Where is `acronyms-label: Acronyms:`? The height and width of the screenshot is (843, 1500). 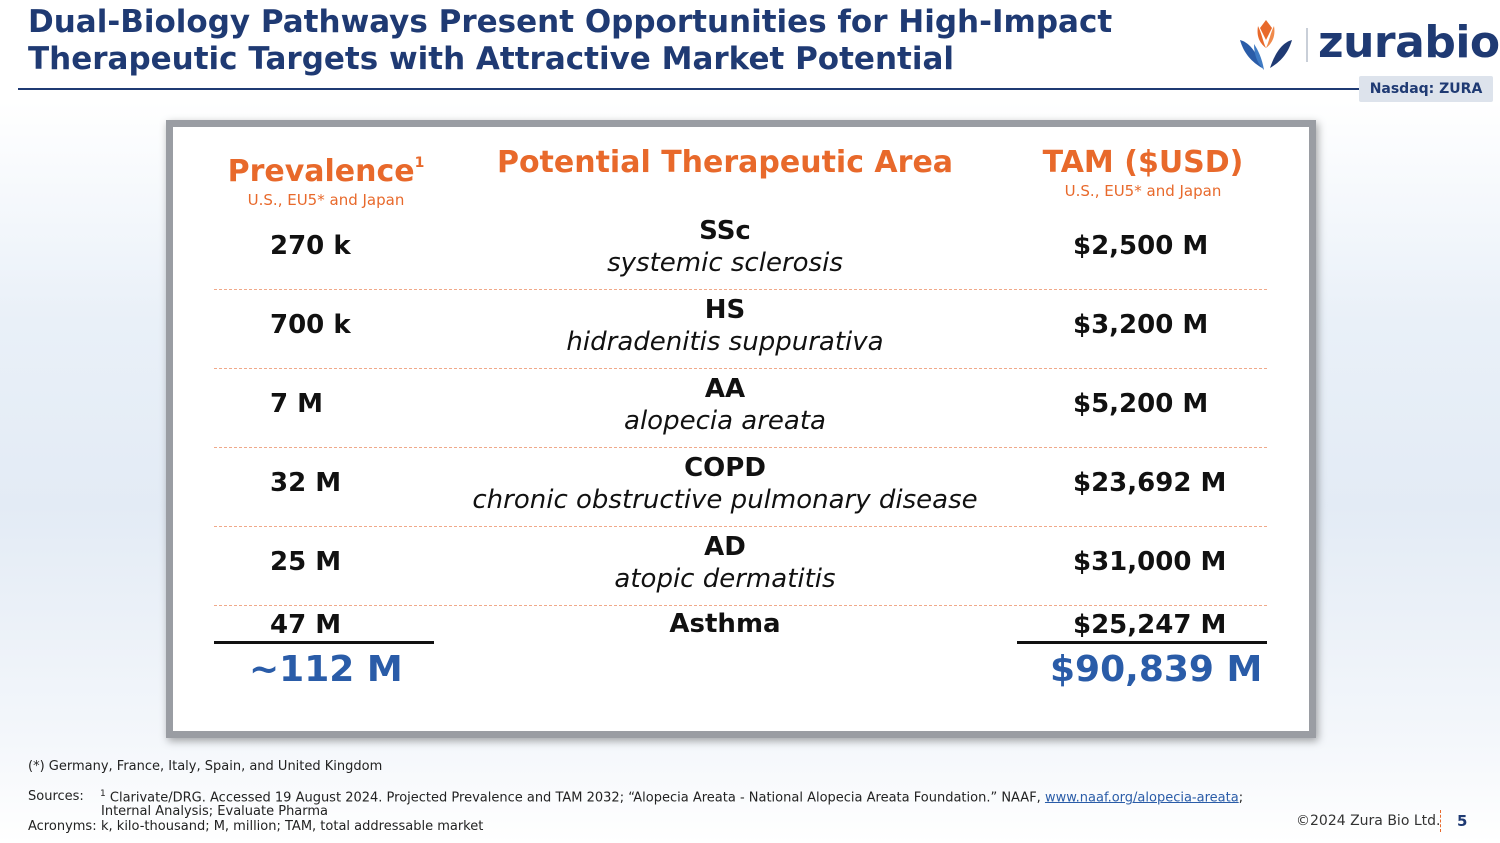 acronyms-label: Acronyms: is located at coordinates (62, 826).